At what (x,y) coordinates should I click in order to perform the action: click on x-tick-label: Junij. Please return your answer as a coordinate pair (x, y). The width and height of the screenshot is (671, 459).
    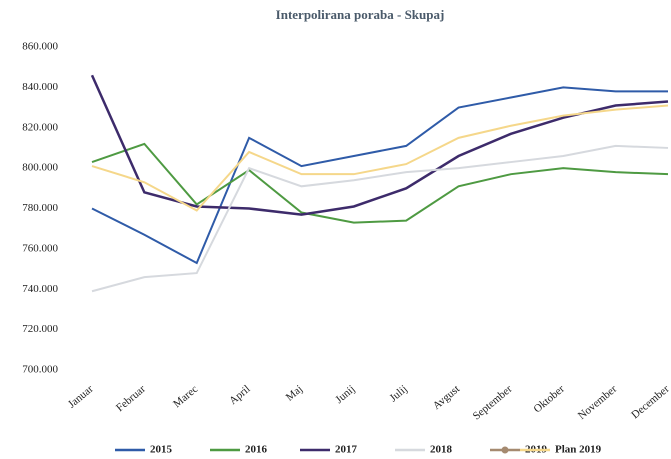
    Looking at the image, I should click on (345, 394).